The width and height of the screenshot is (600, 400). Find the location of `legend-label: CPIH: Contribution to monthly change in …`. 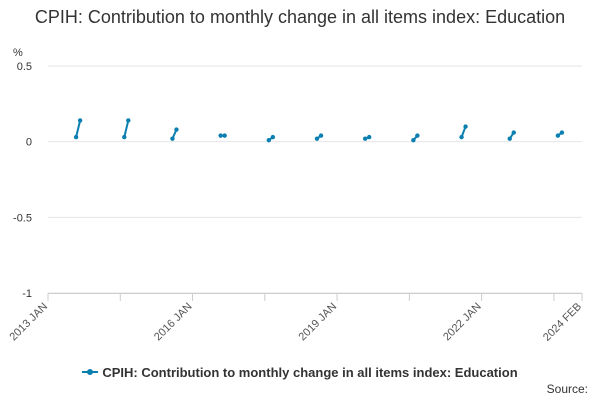

legend-label: CPIH: Contribution to monthly change in … is located at coordinates (310, 372).